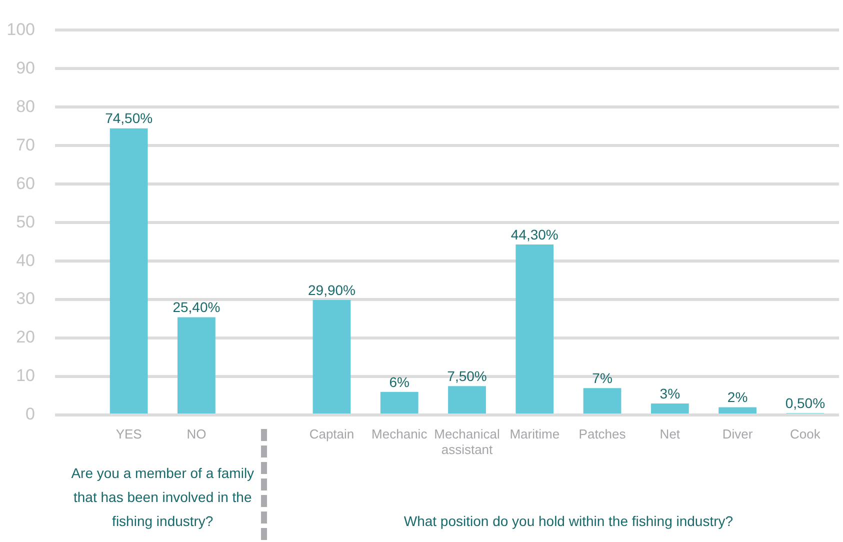  What do you see at coordinates (738, 434) in the screenshot?
I see `x-tick-label: Diver` at bounding box center [738, 434].